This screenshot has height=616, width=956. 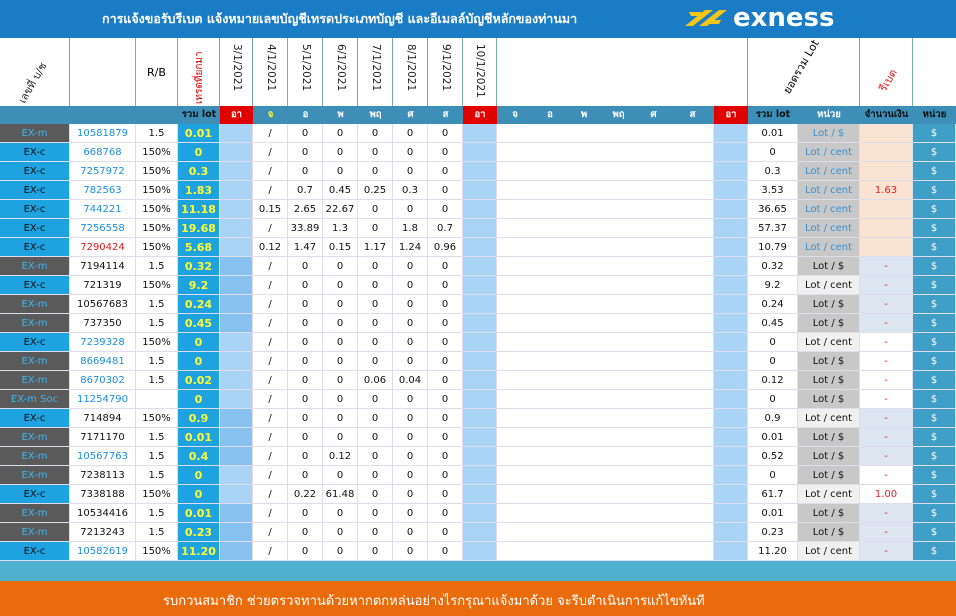 What do you see at coordinates (340, 456) in the screenshot?
I see `day-lot-cell: 0.12` at bounding box center [340, 456].